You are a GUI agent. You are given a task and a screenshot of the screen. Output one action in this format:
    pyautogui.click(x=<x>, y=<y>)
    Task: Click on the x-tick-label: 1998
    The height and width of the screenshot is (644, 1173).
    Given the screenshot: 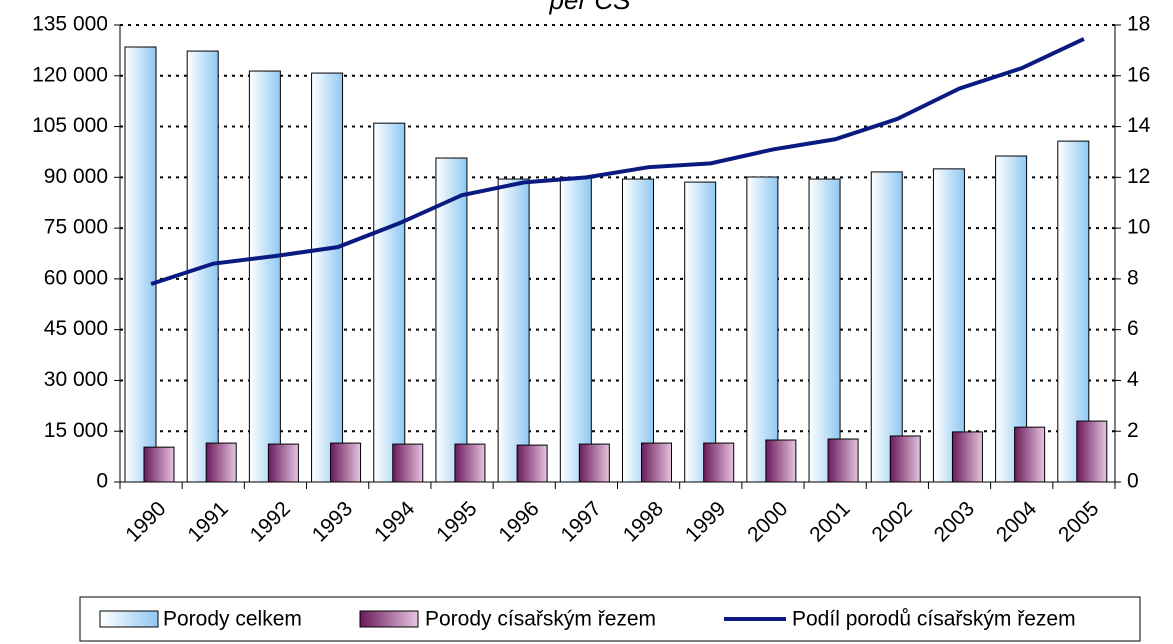 What is the action you would take?
    pyautogui.click(x=643, y=521)
    